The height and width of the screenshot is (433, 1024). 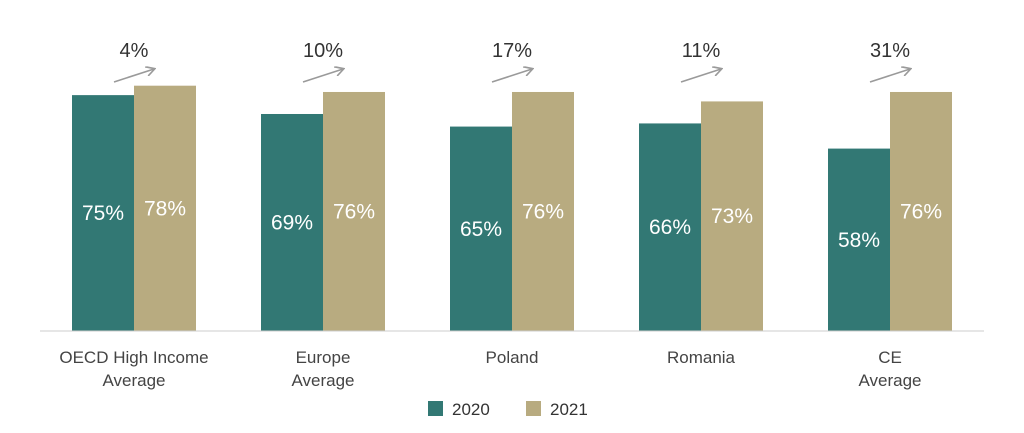 I want to click on category-label-line: Poland, so click(x=512, y=357).